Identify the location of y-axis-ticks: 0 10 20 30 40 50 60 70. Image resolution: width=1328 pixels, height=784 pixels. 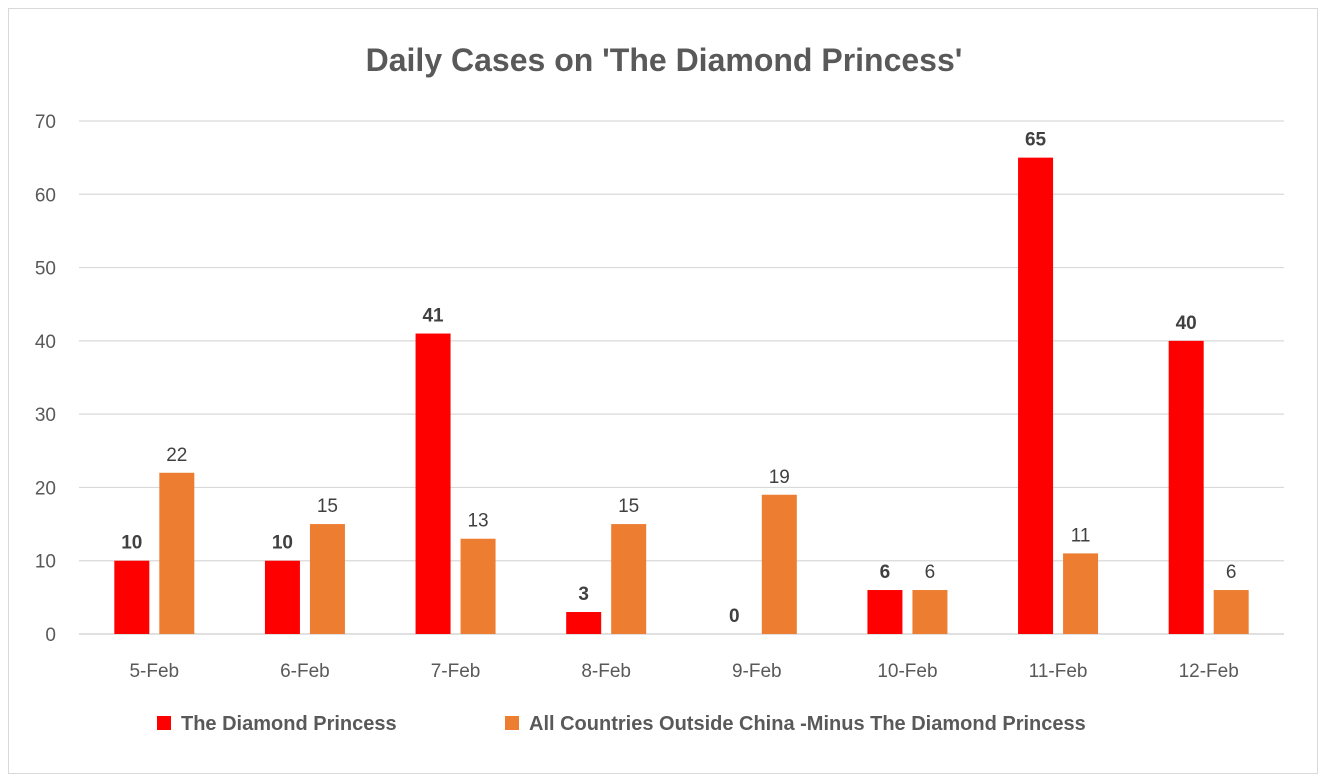
(45, 379).